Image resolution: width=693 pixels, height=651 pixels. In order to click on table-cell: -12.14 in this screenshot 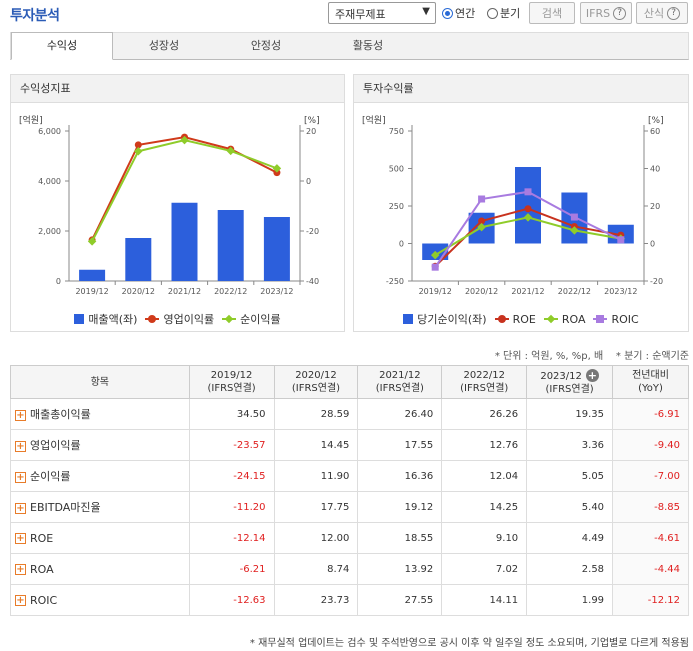, I will do `click(231, 538)`.